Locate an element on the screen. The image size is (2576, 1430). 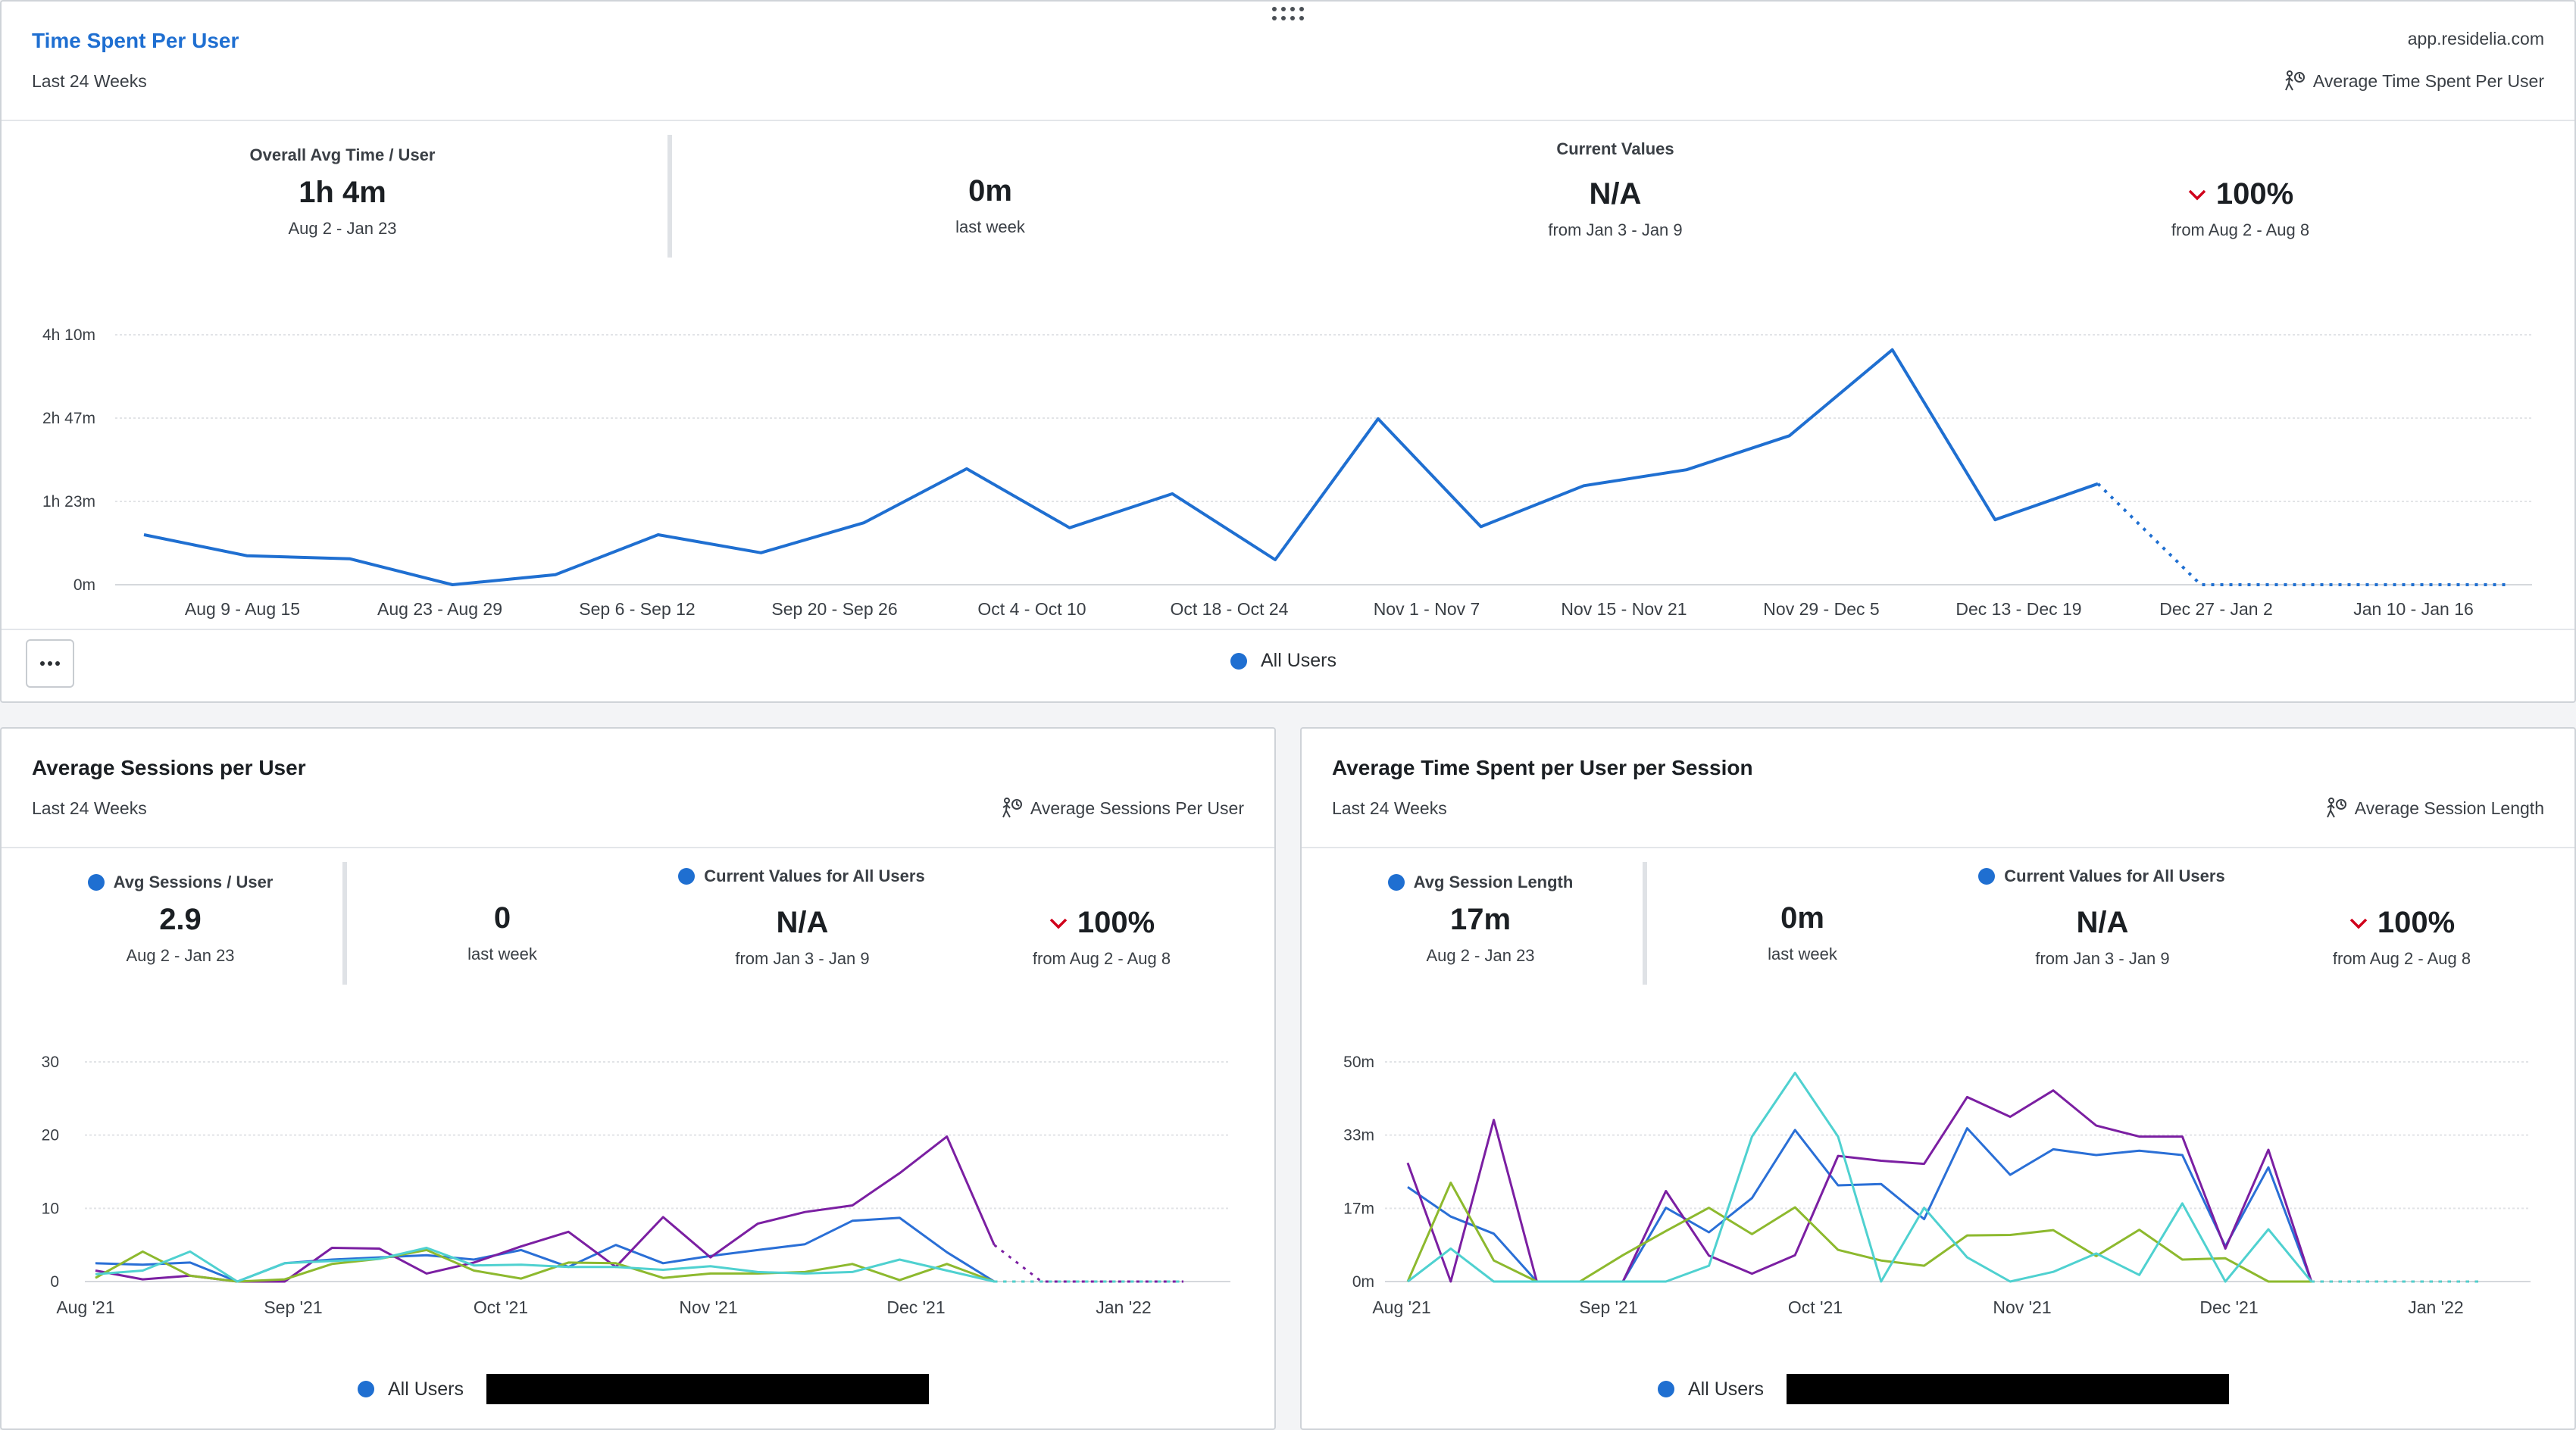
current-values-heading: Current Values for All Users is located at coordinates (2101, 876).